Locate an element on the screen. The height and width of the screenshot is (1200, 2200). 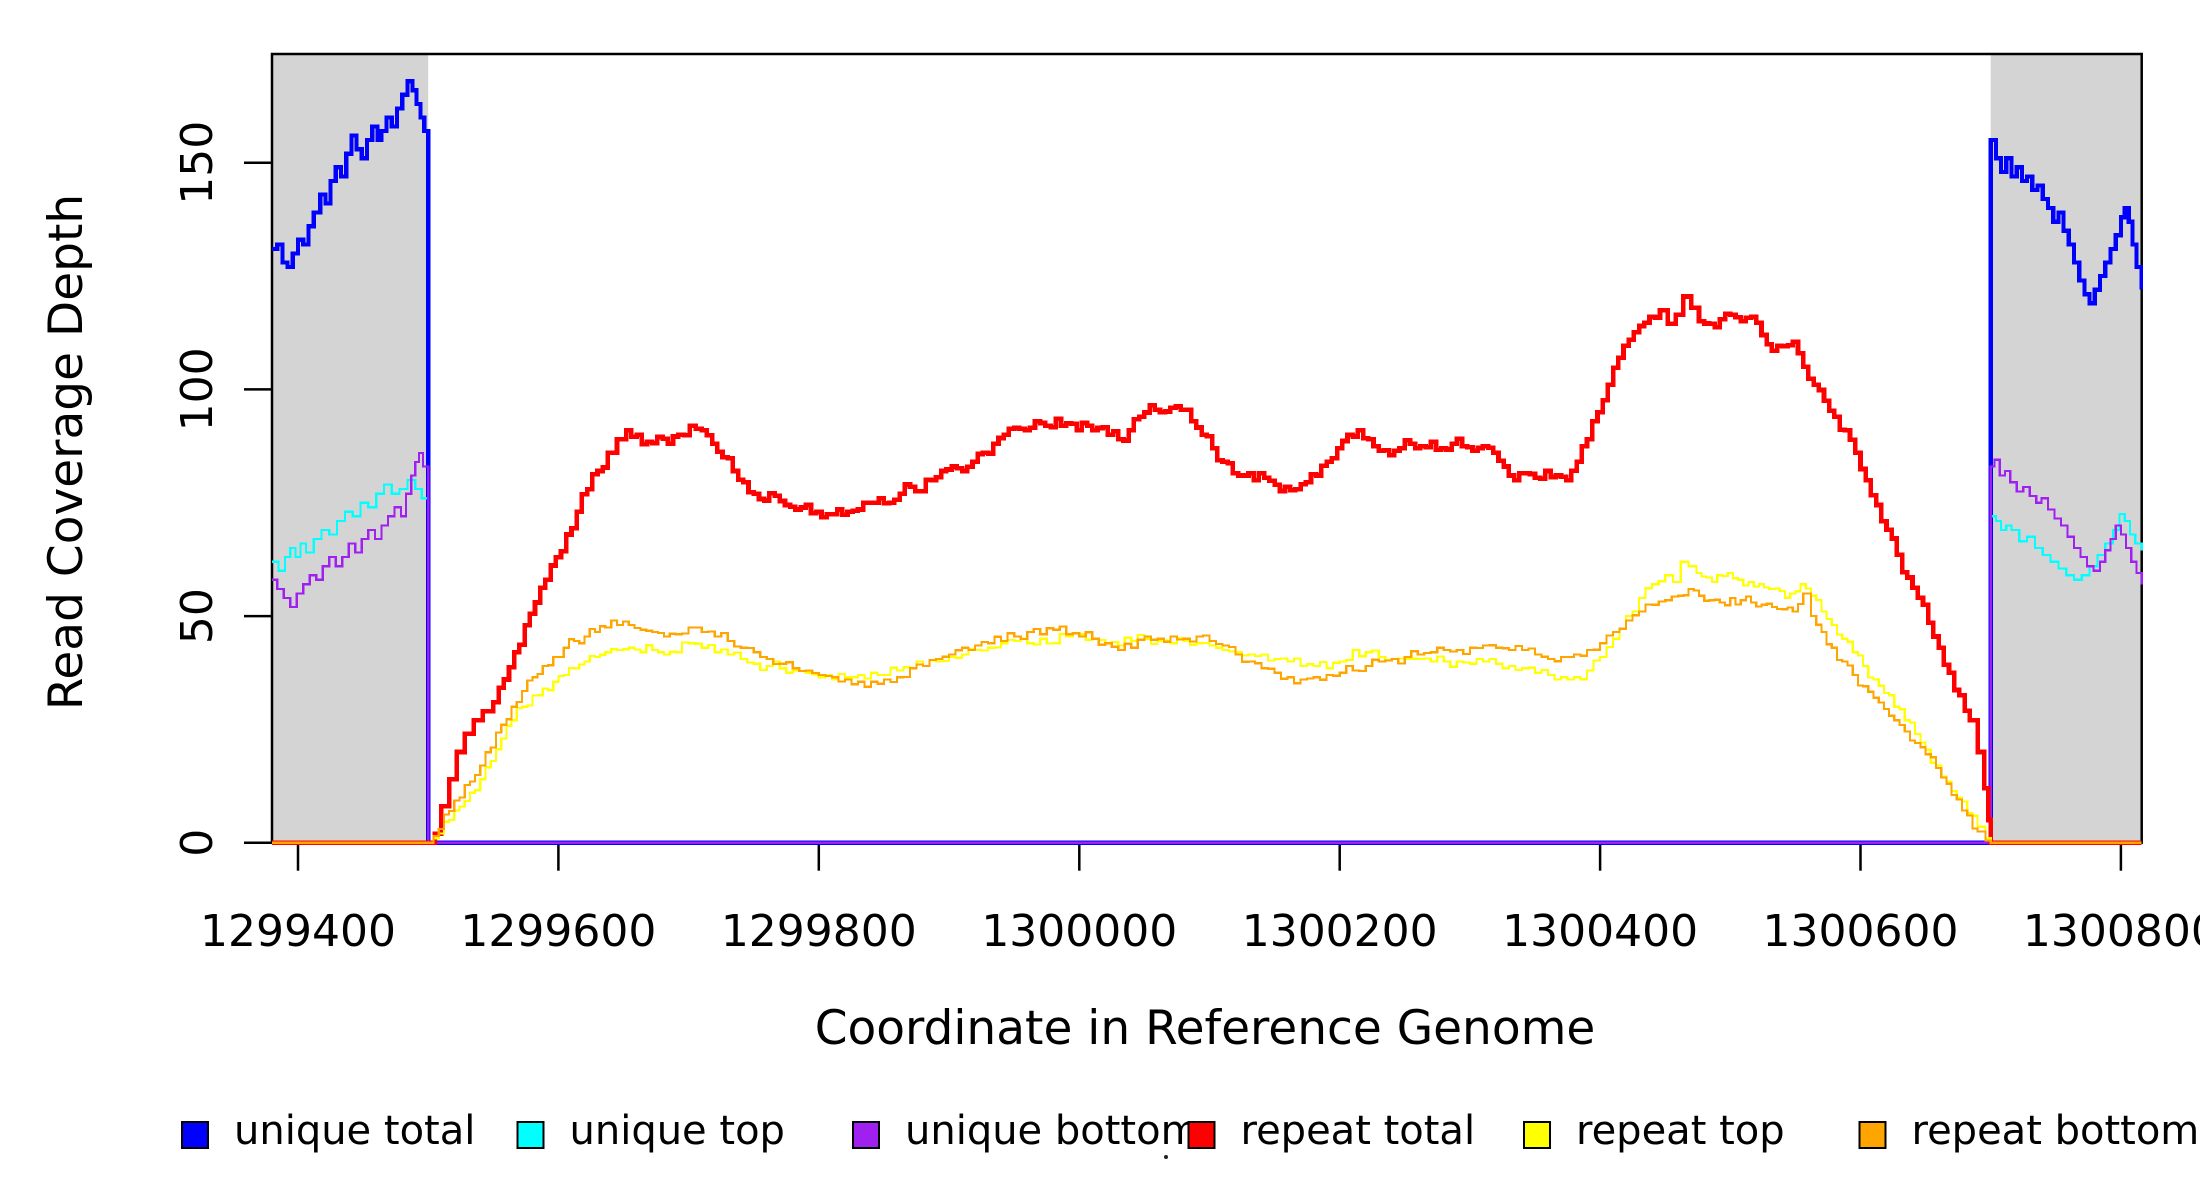
x-tick-label: 1300600 is located at coordinates (1861, 931).